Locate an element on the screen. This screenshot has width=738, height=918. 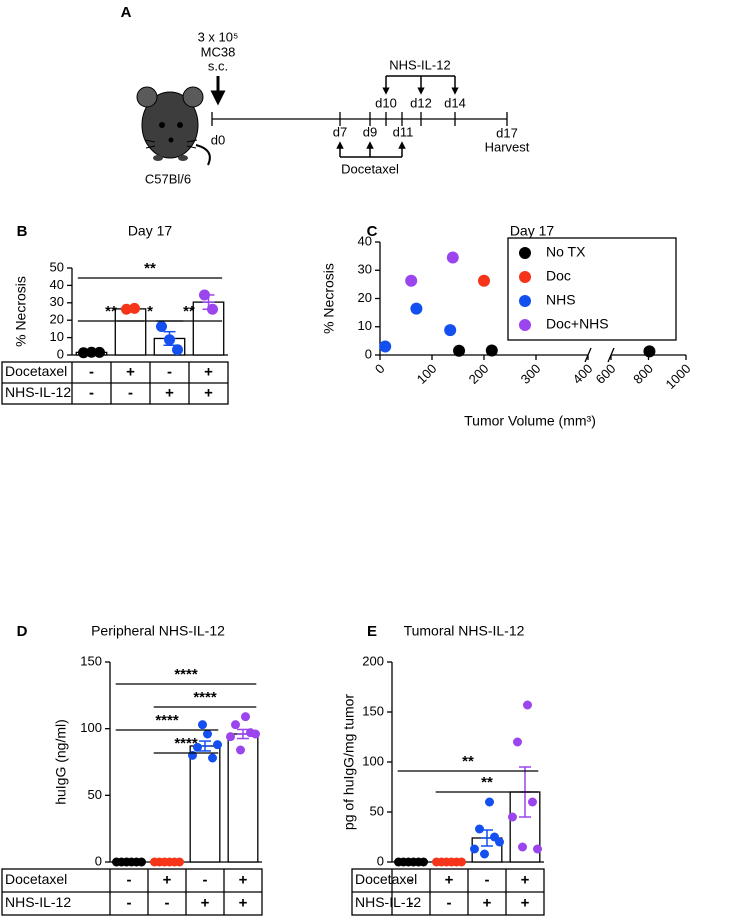
day-label: d0 is located at coordinates (218, 139).